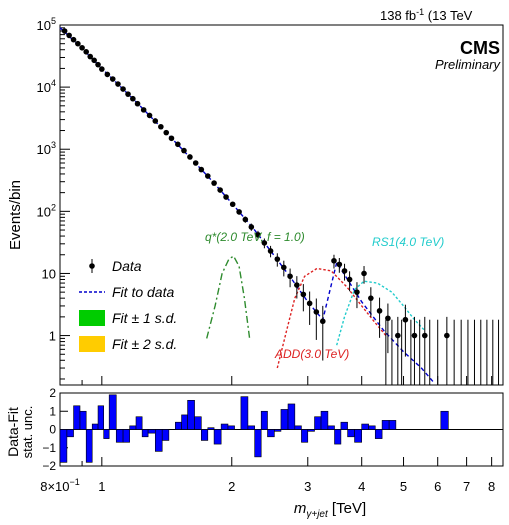  What do you see at coordinates (311, 354) in the screenshot?
I see `signal-label-add: ADD(3.0 TeV)` at bounding box center [311, 354].